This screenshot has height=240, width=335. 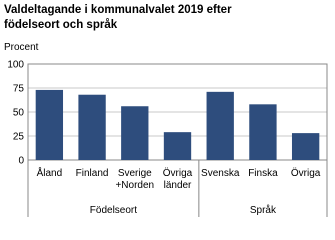 I want to click on x-tick-label: Svenska, so click(x=220, y=173).